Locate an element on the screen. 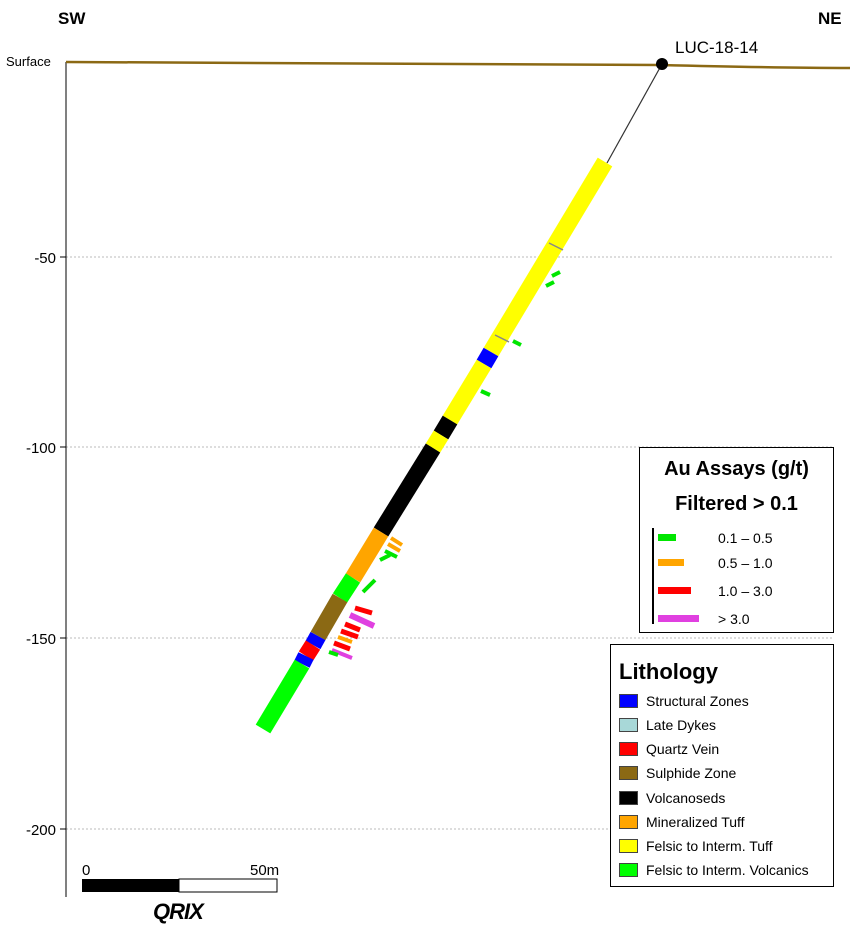  axis-ticks is located at coordinates (63, 543).